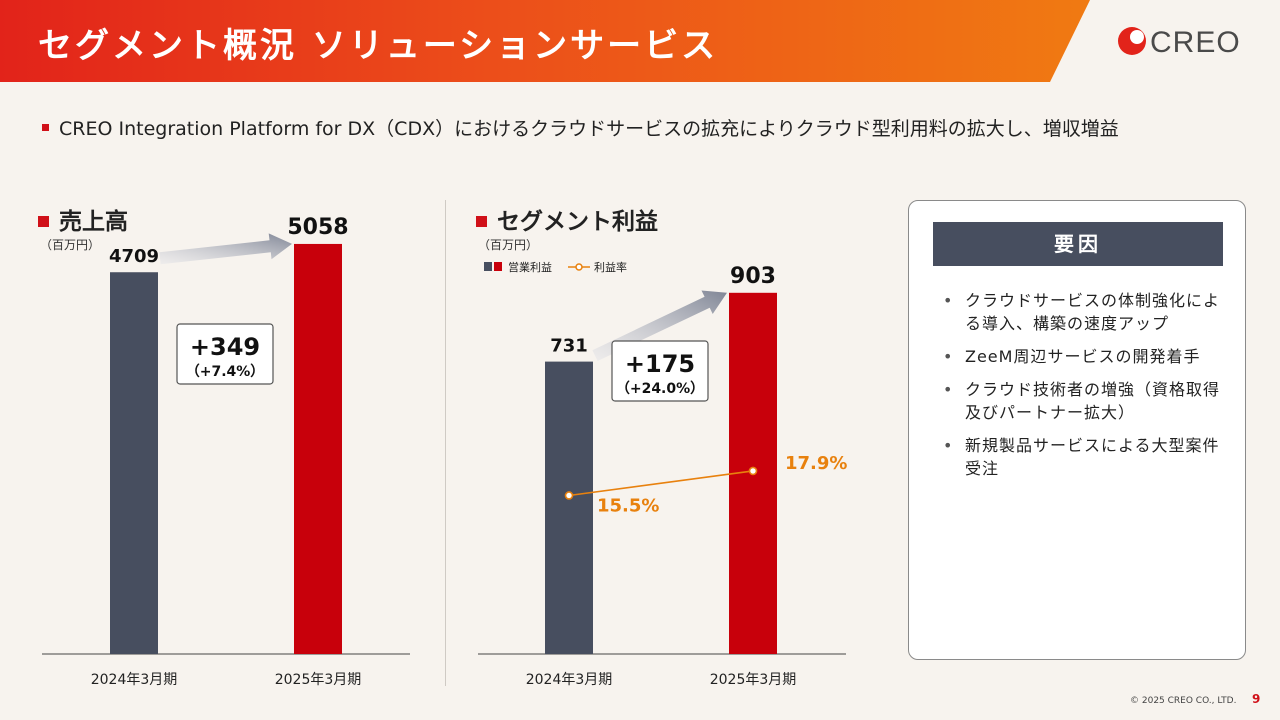 The width and height of the screenshot is (1280, 720). I want to click on sales-growth-arrow-icon, so click(225, 249).